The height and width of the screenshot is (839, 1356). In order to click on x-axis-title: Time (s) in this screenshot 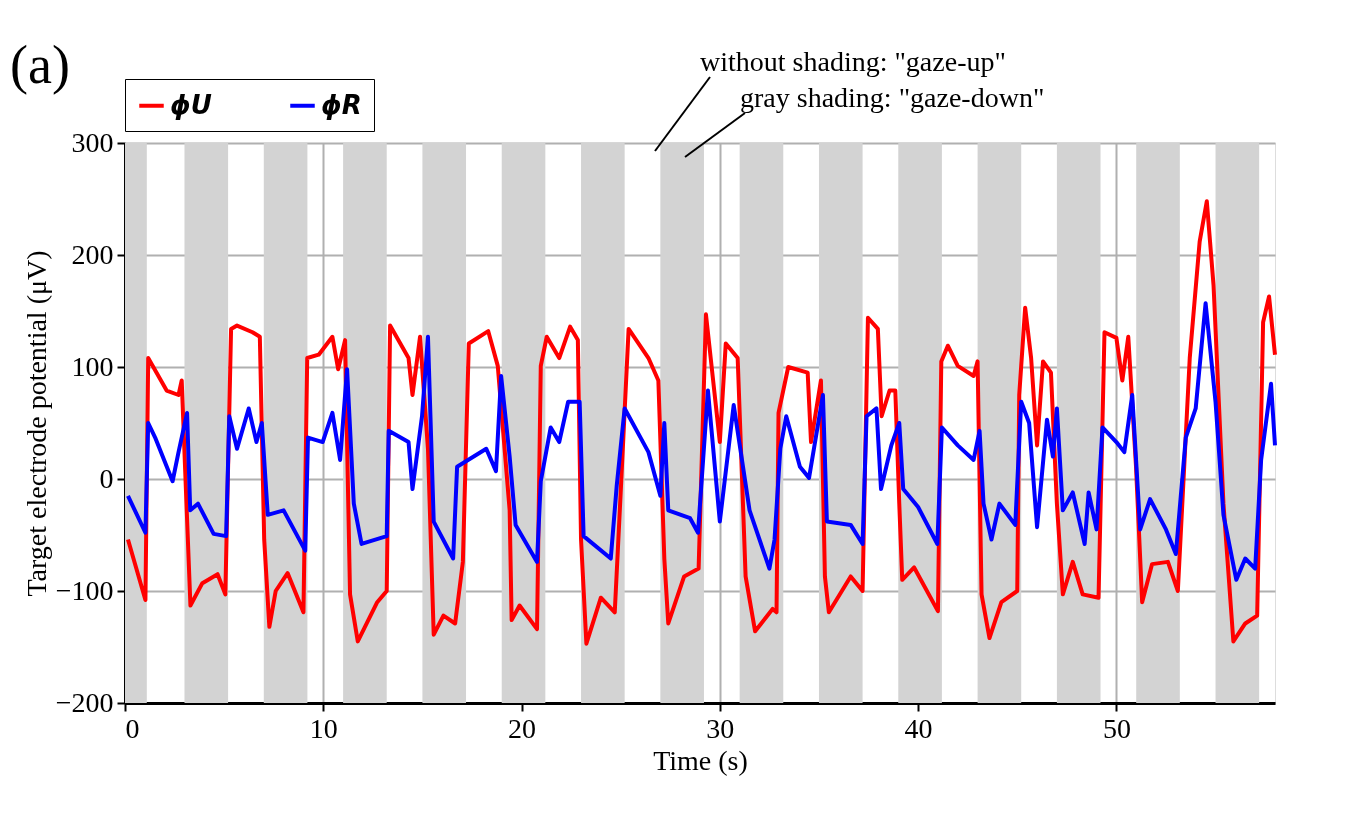, I will do `click(700, 760)`.